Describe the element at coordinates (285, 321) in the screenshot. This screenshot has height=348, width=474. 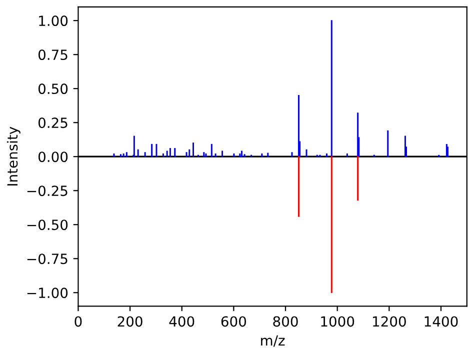
I see `x-tick-label: 800` at that location.